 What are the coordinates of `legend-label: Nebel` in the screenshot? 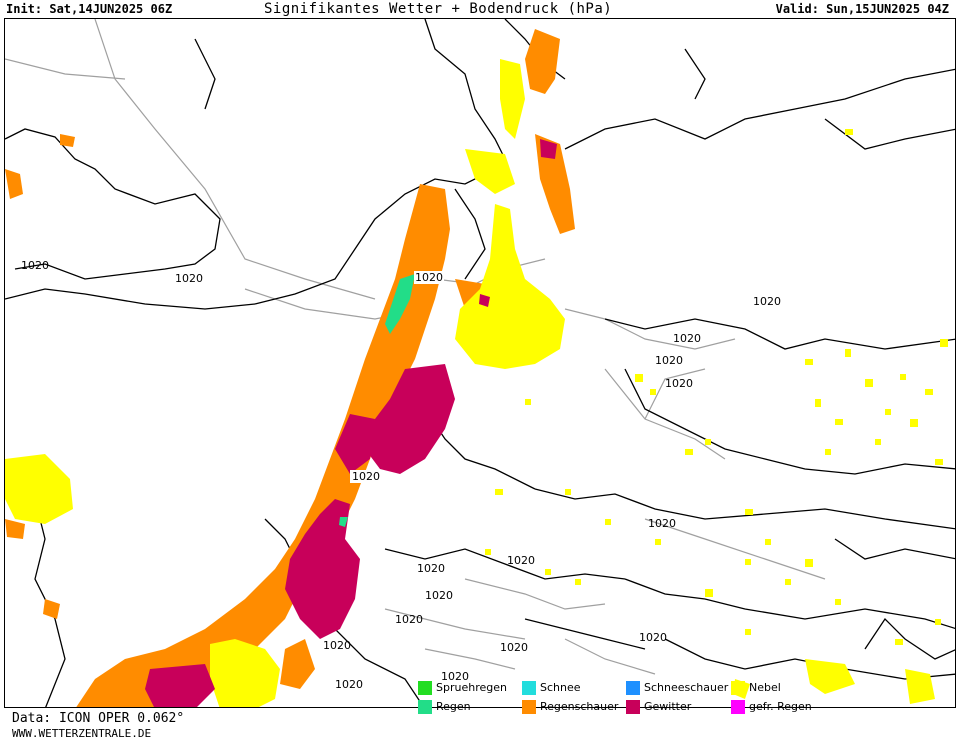 It's located at (765, 687).